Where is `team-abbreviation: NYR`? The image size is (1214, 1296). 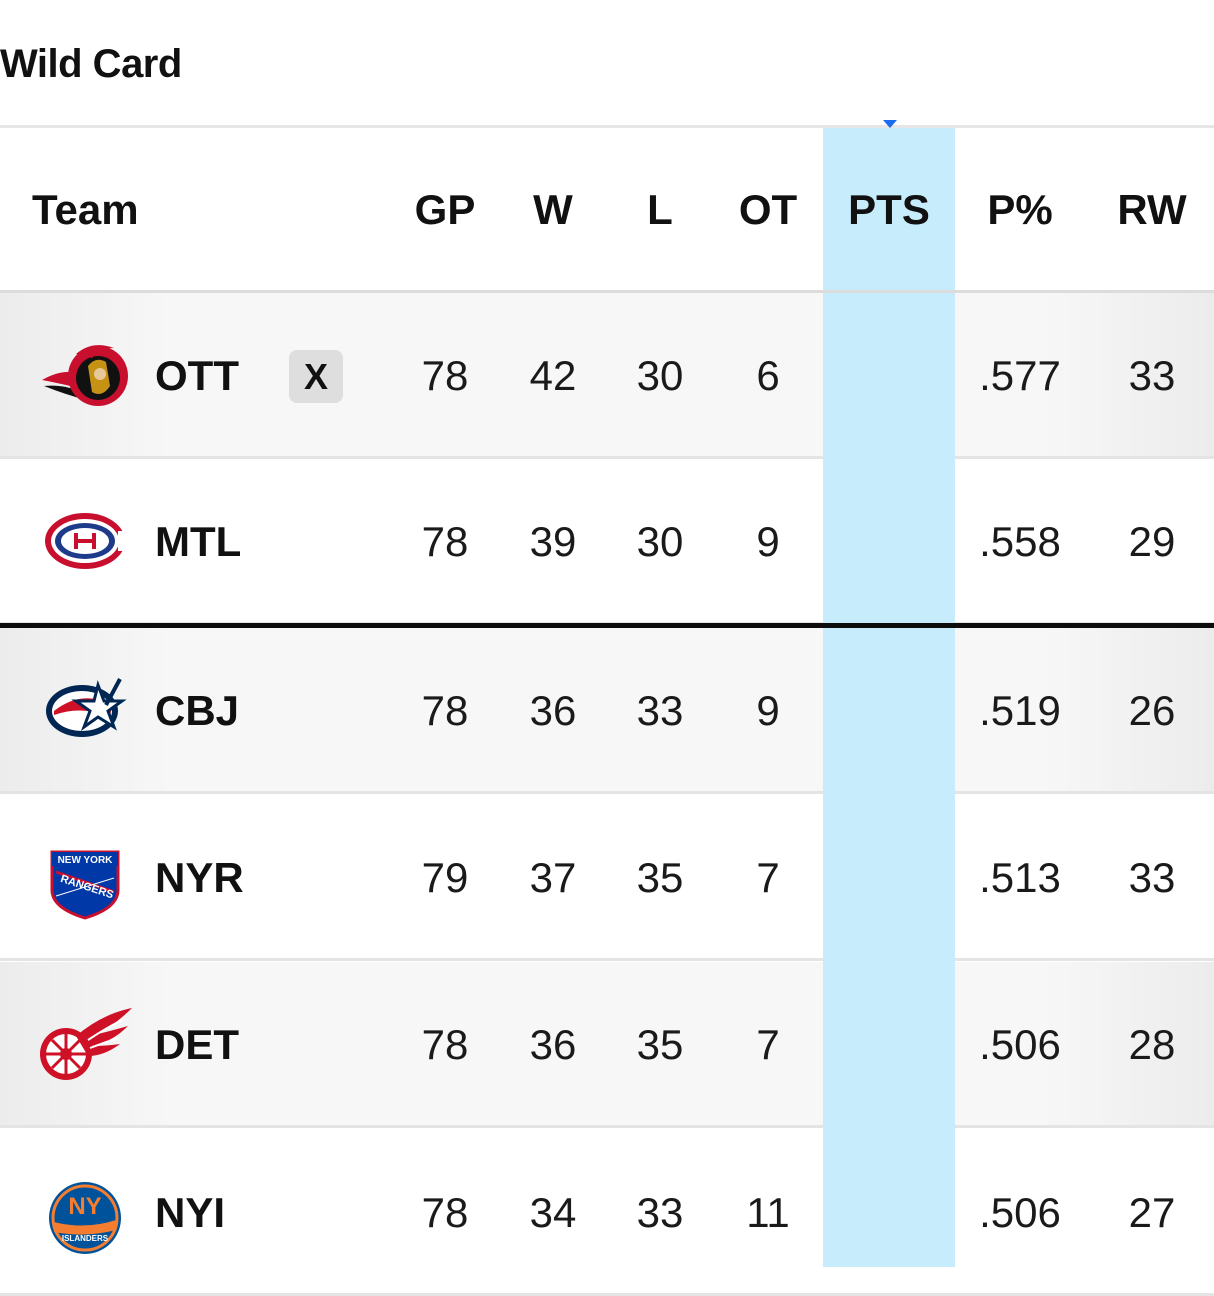 team-abbreviation: NYR is located at coordinates (199, 877).